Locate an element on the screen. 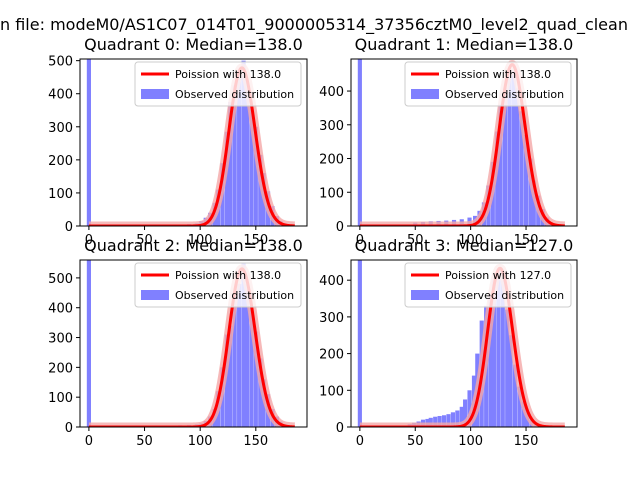 The image size is (640, 480). plot-area is located at coordinates (462, 343).